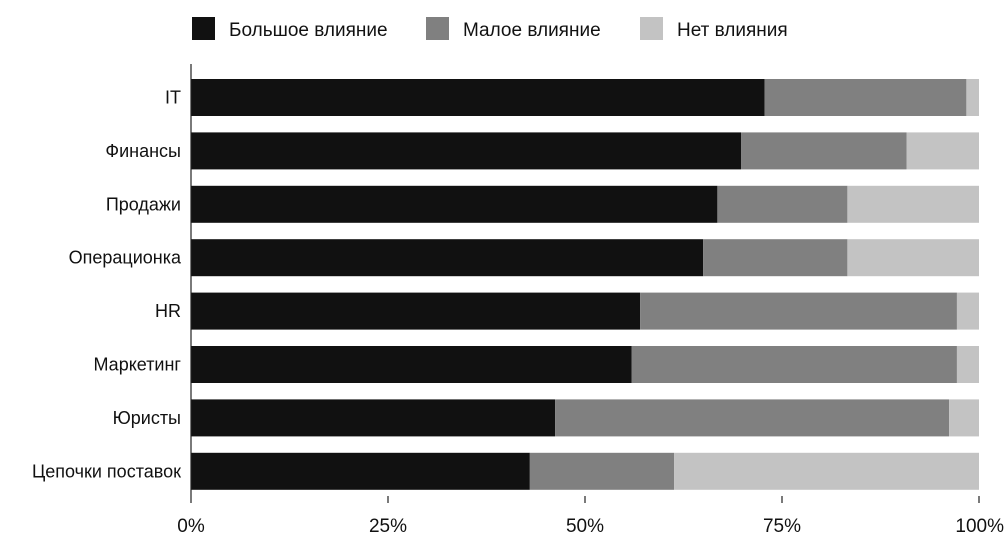  I want to click on category-label: IT, so click(173, 98).